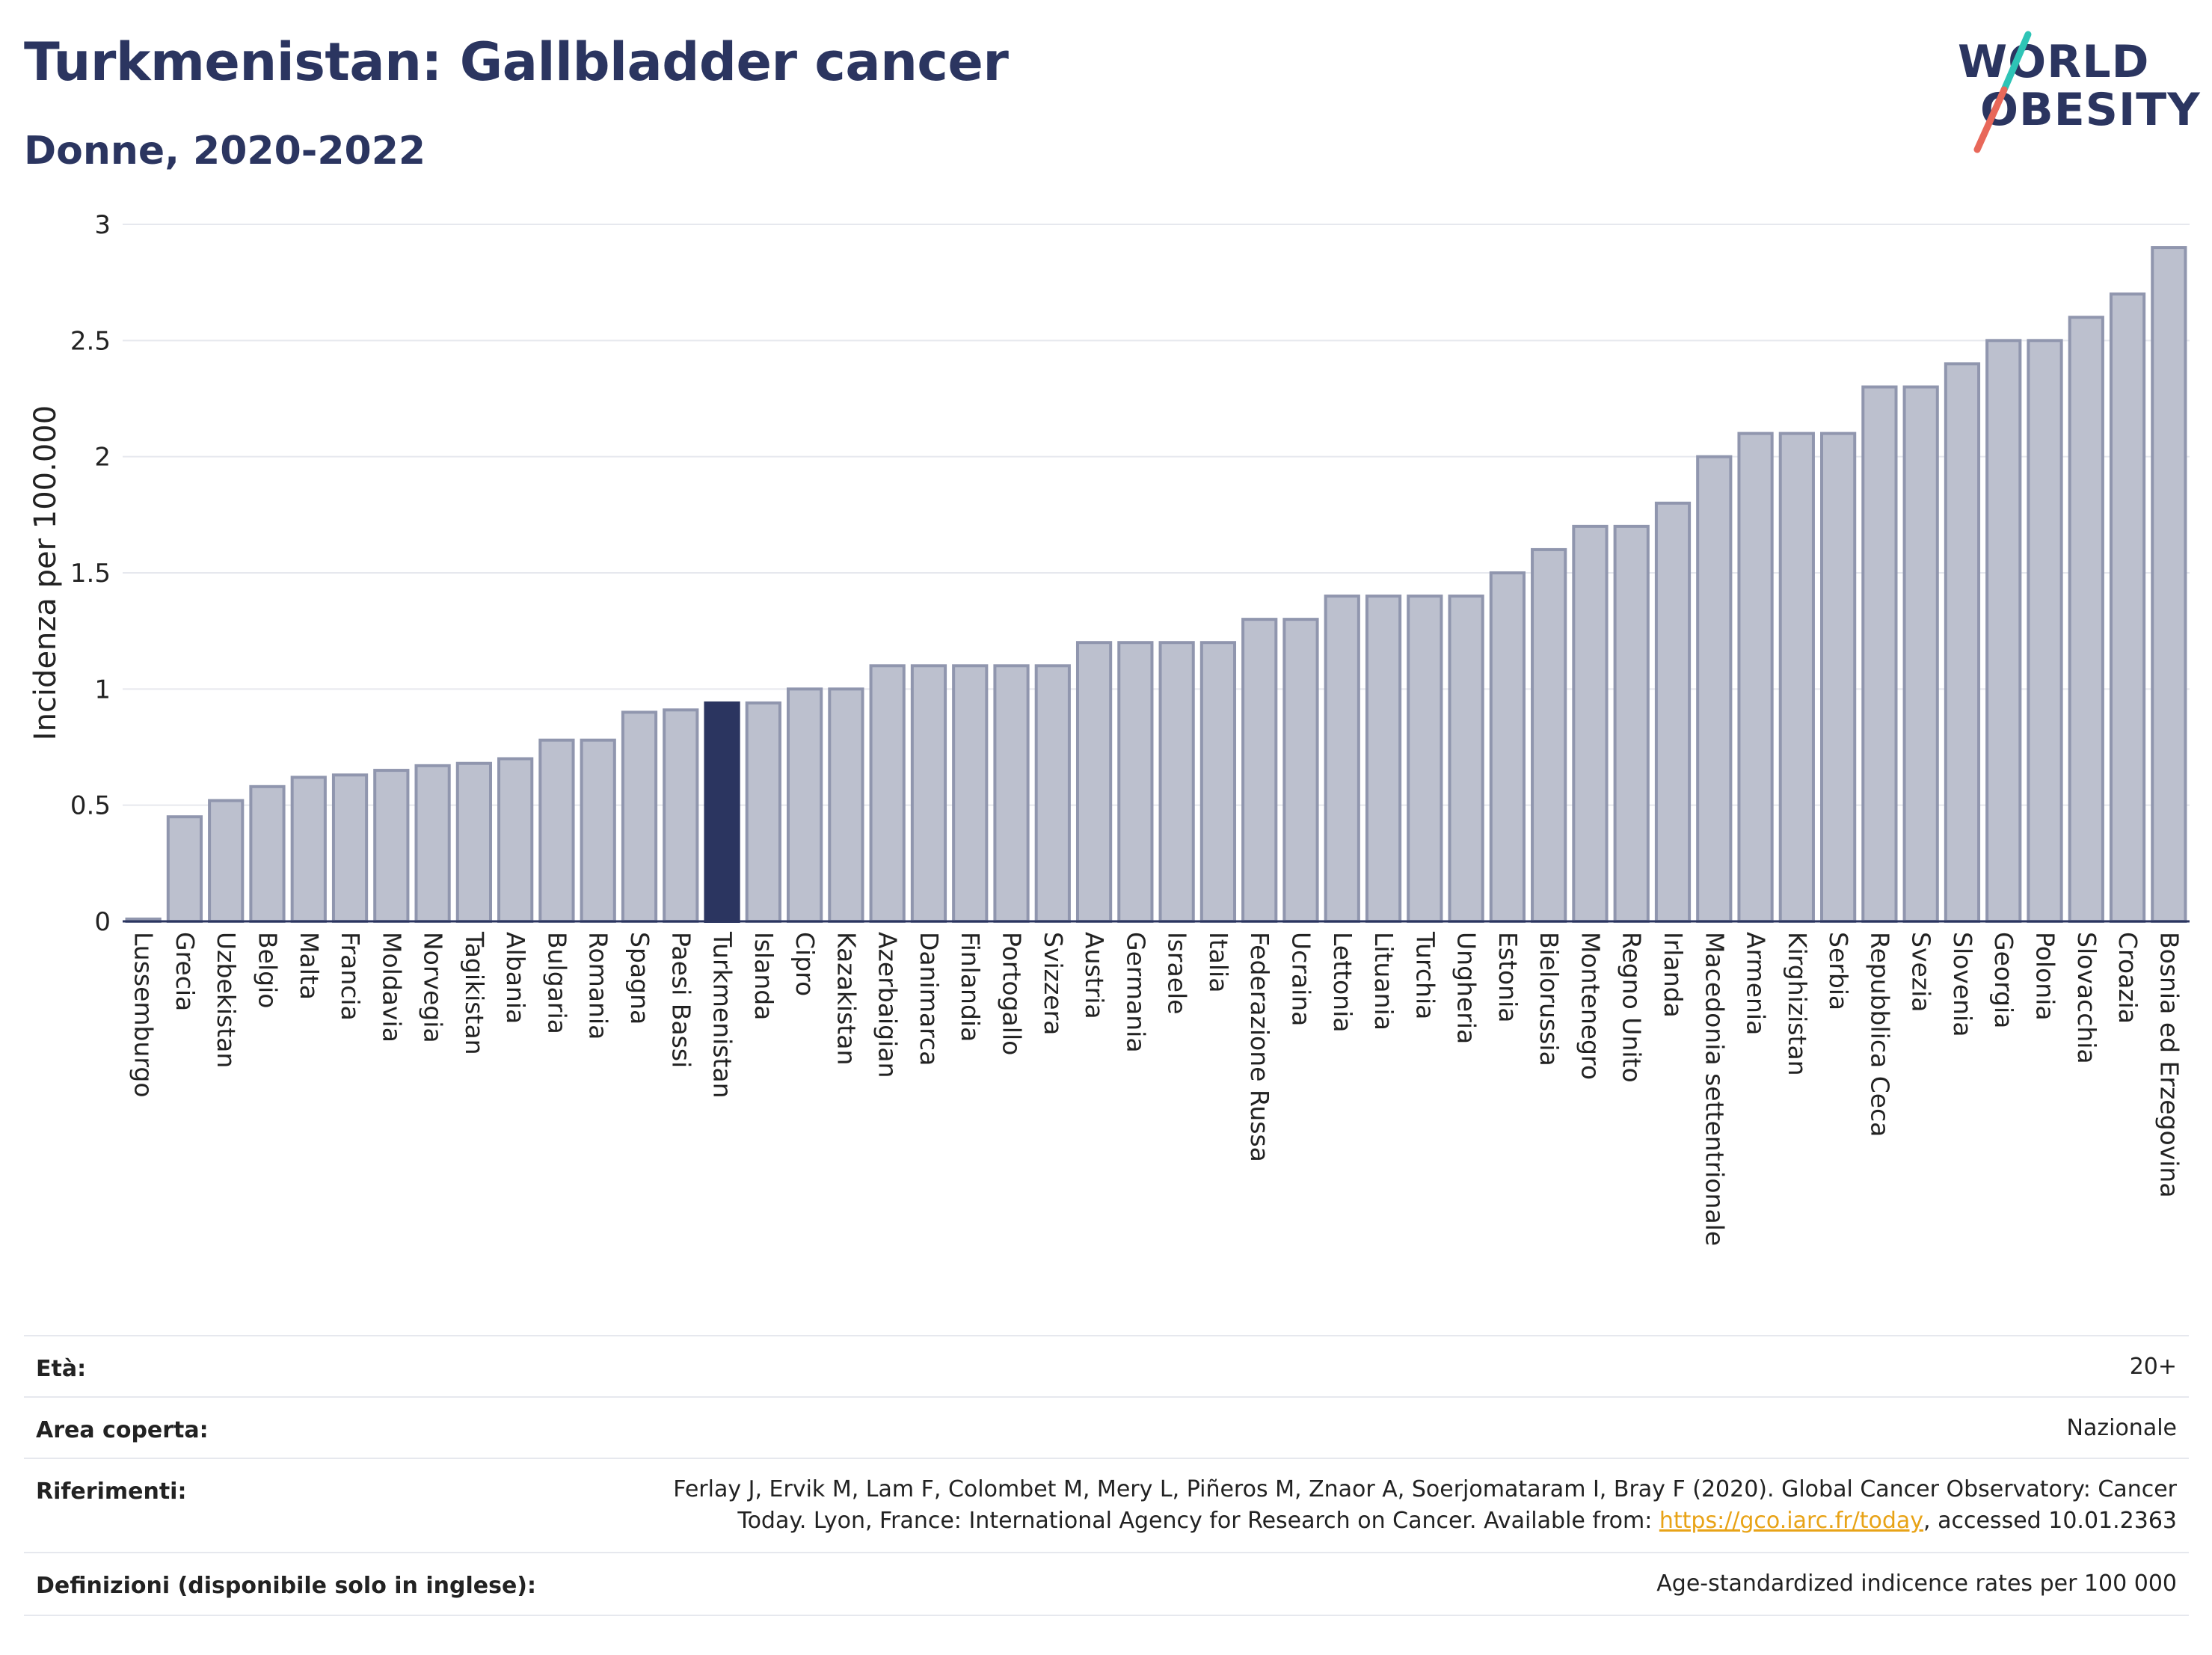 The image size is (2212, 1655). I want to click on y-tick-label: 1.5, so click(90, 574).